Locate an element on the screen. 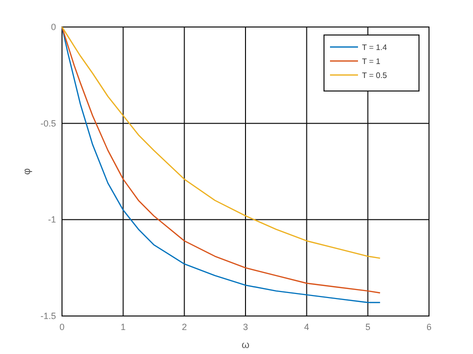  y-tick-label: -1.5 is located at coordinates (48, 316).